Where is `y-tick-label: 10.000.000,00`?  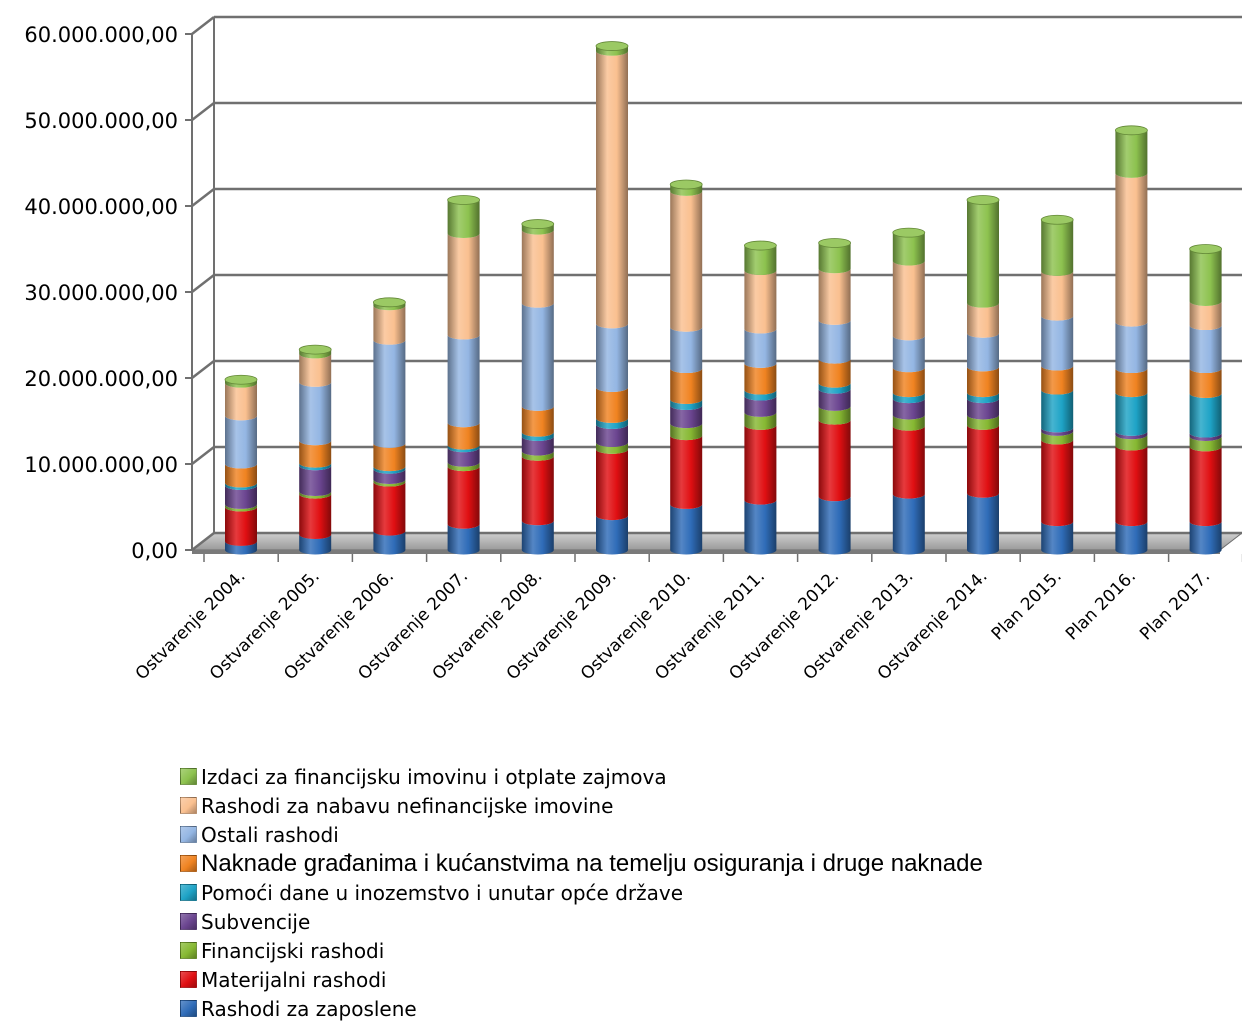
y-tick-label: 10.000.000,00 is located at coordinates (101, 465).